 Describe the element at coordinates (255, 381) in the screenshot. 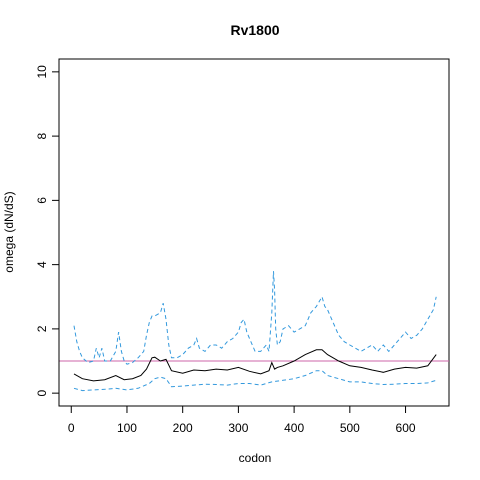

I see `series-line-lower-bound` at that location.